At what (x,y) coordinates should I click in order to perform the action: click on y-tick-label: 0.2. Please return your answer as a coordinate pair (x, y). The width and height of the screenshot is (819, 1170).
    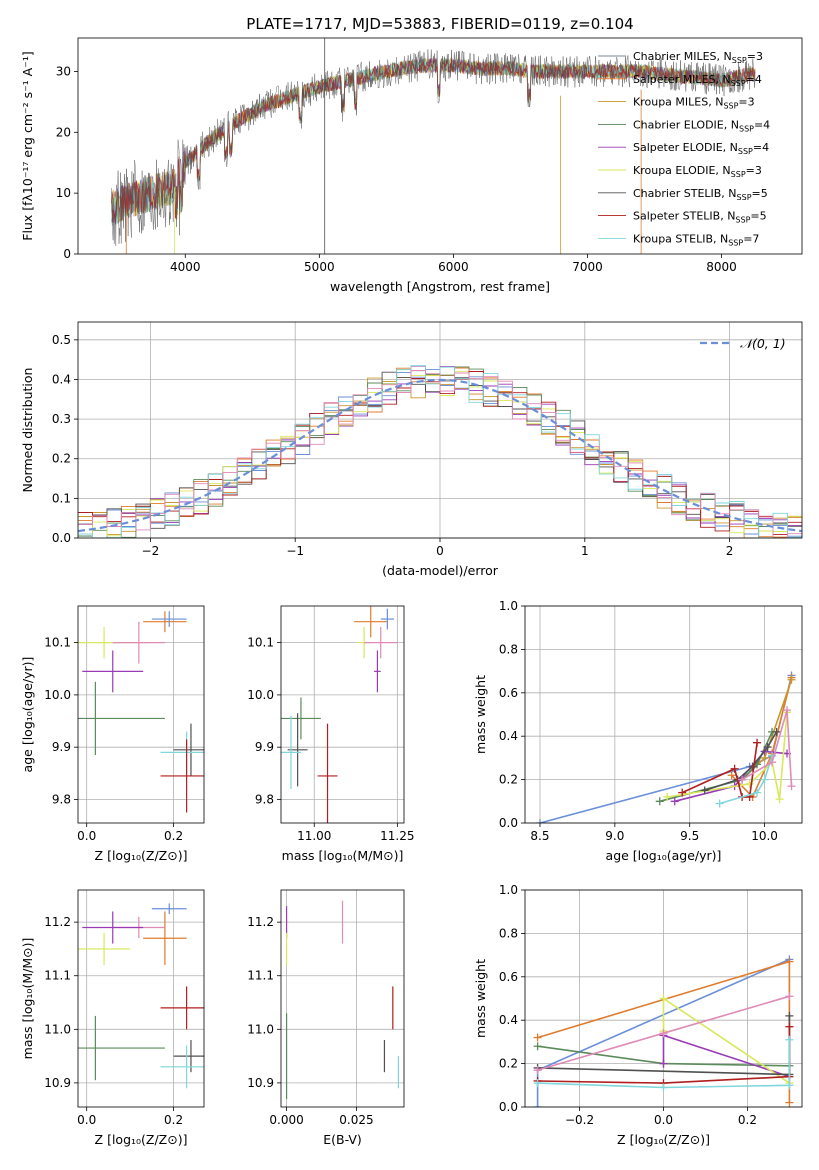
    Looking at the image, I should click on (61, 459).